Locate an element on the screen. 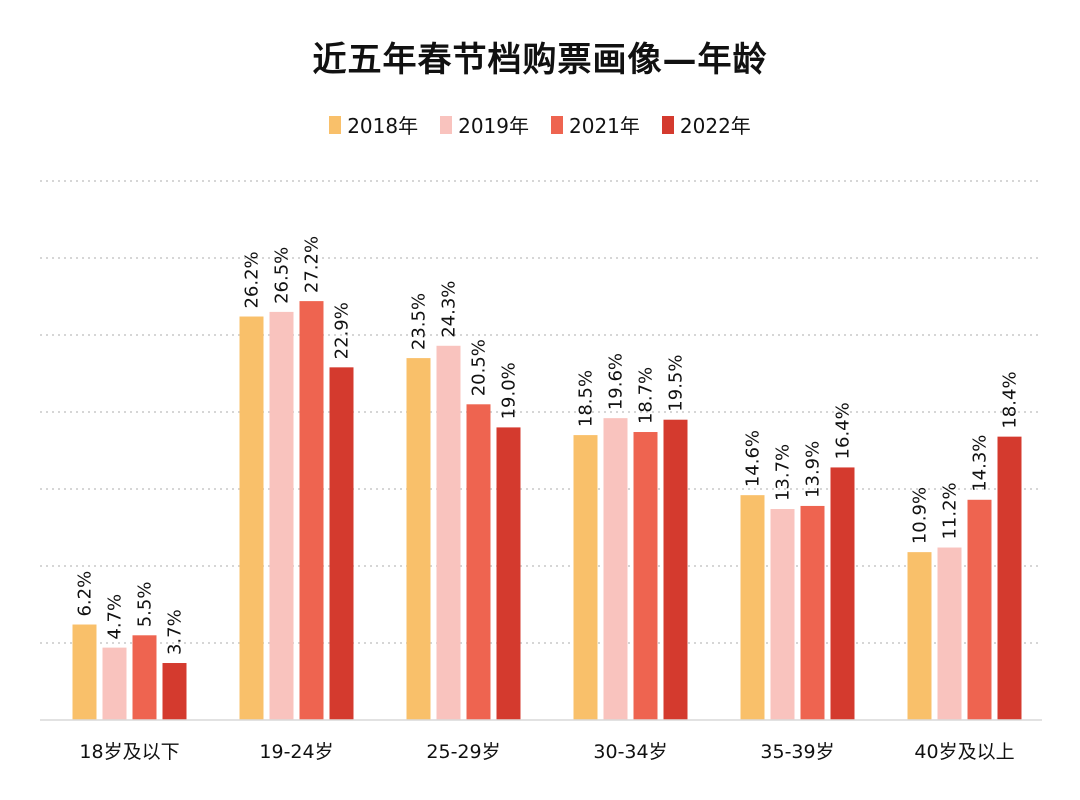 The height and width of the screenshot is (800, 1080). data-label: 22.9% is located at coordinates (342, 330).